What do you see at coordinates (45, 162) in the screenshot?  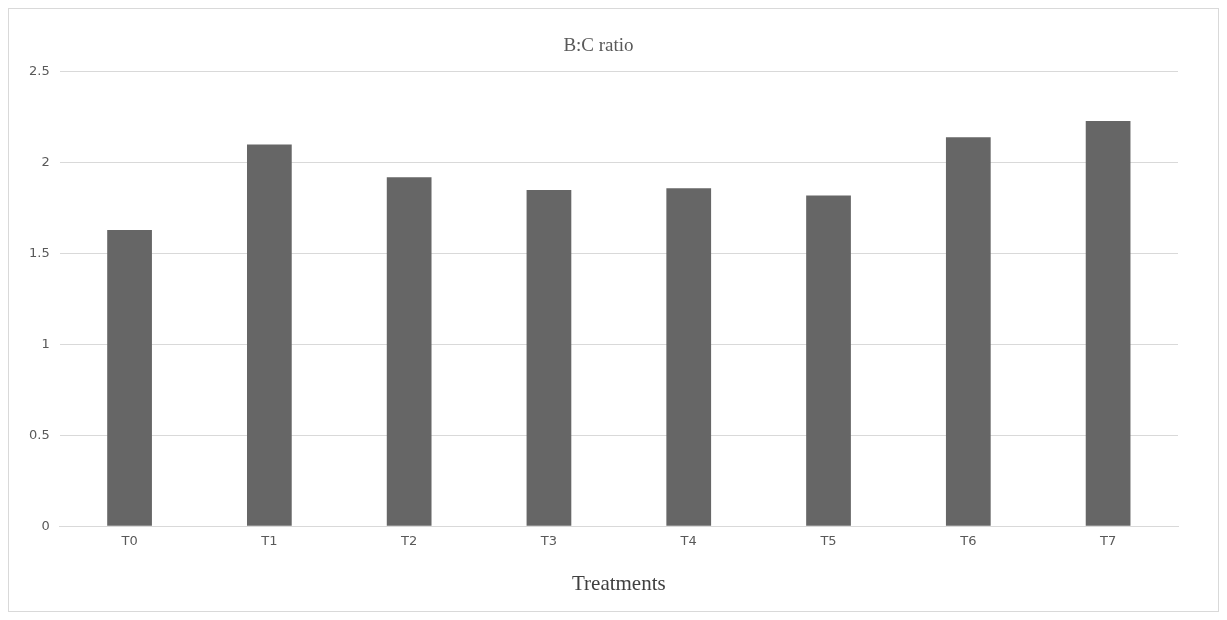 I see `y-tick-label: 2` at bounding box center [45, 162].